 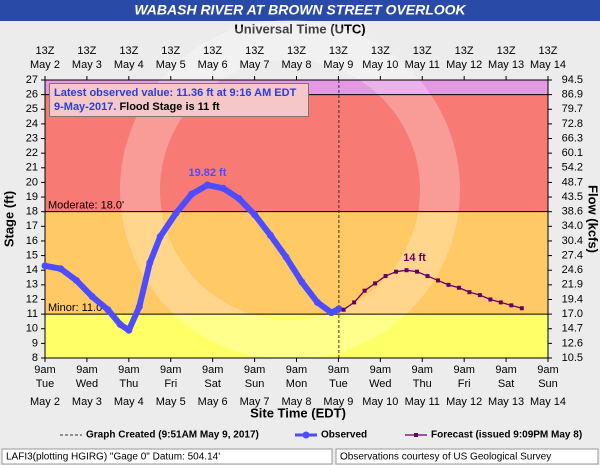 I want to click on y-tick-label: 16, so click(x=32, y=241).